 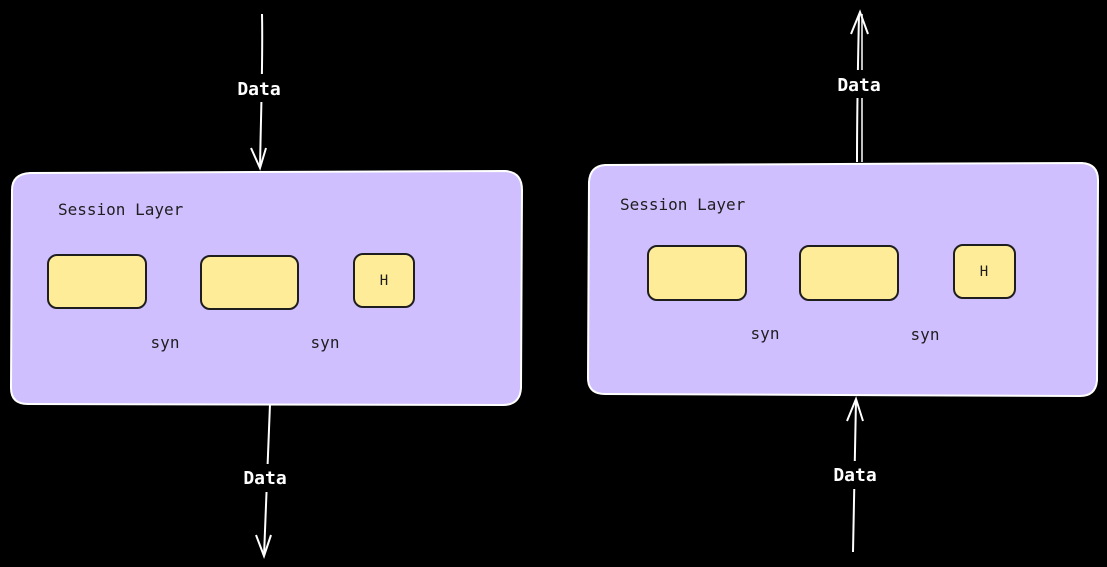 I want to click on right-header-block, so click(x=984, y=271).